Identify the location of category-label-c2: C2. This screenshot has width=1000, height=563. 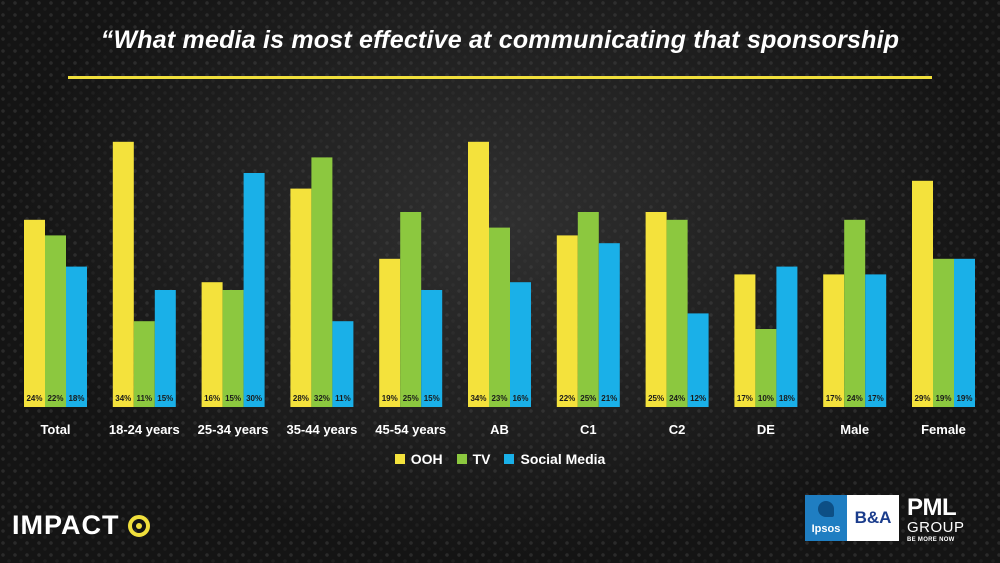
(677, 429).